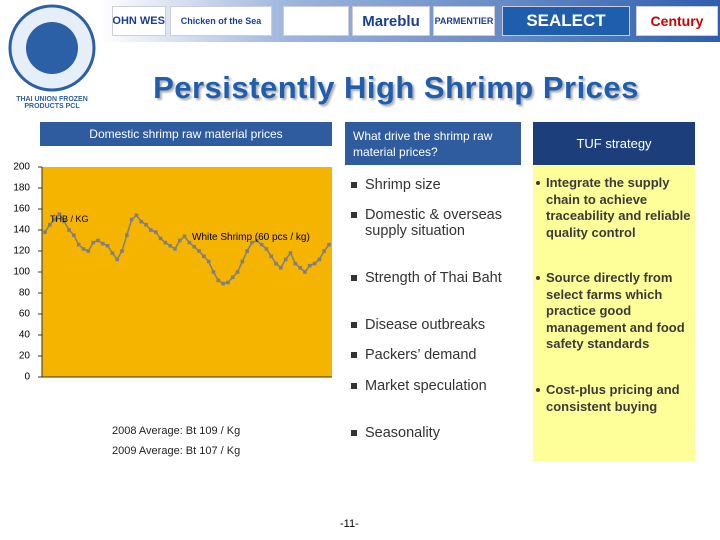 The image size is (720, 540). Describe the element at coordinates (25, 356) in the screenshot. I see `y-tick-label: 20` at that location.